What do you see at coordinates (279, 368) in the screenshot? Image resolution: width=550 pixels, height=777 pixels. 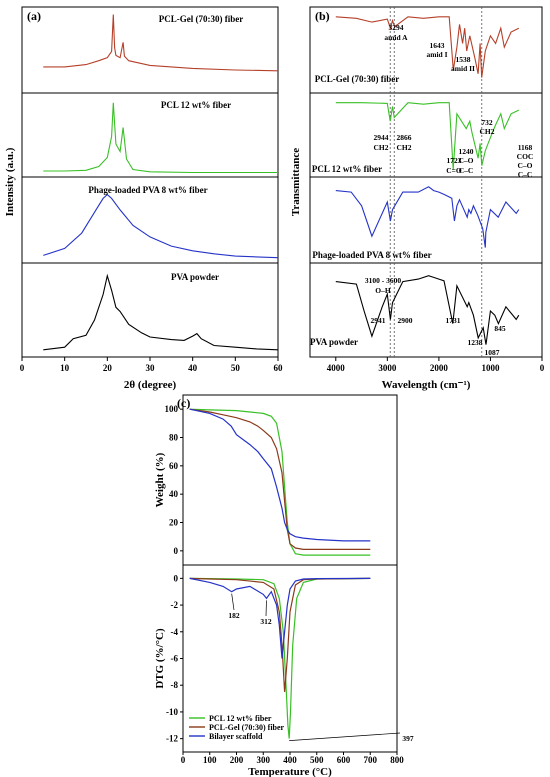 I see `x-tick-label: 60` at bounding box center [279, 368].